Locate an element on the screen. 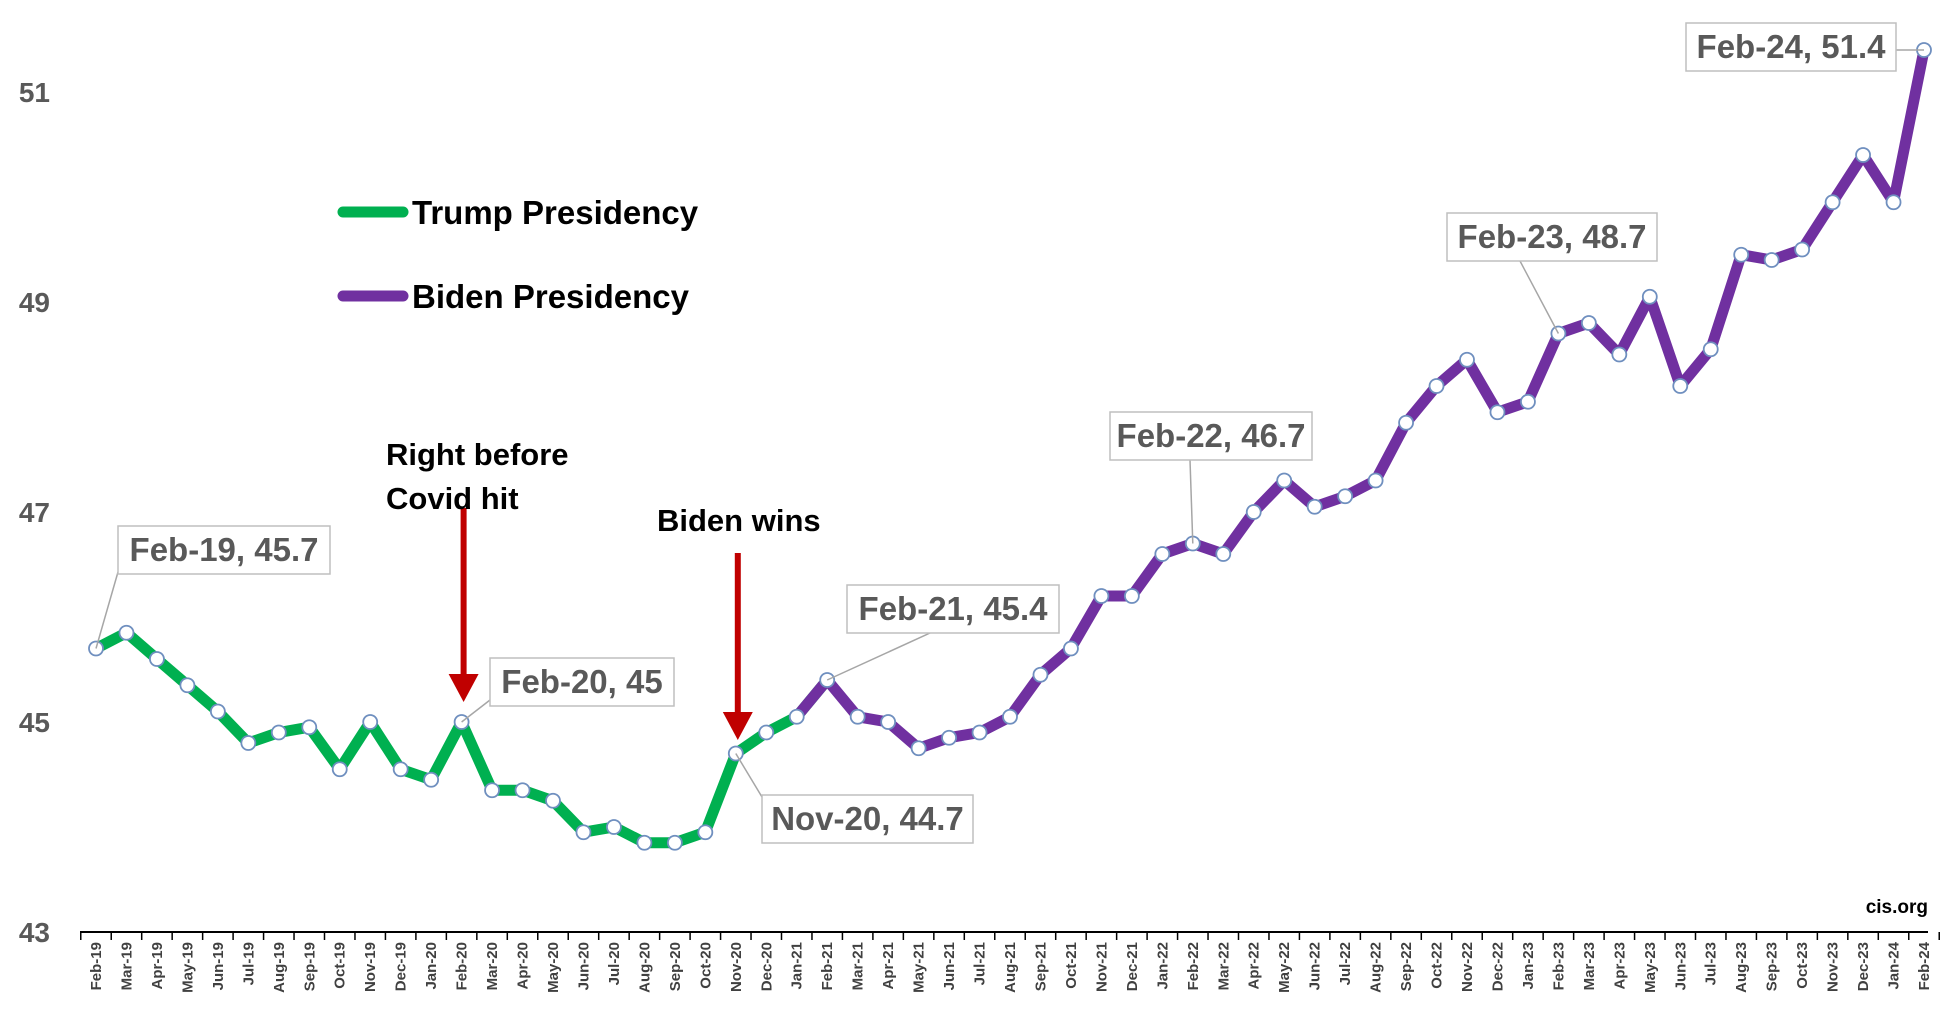 The height and width of the screenshot is (1016, 1944). callout-label: Feb-19, 45.7 is located at coordinates (224, 549).